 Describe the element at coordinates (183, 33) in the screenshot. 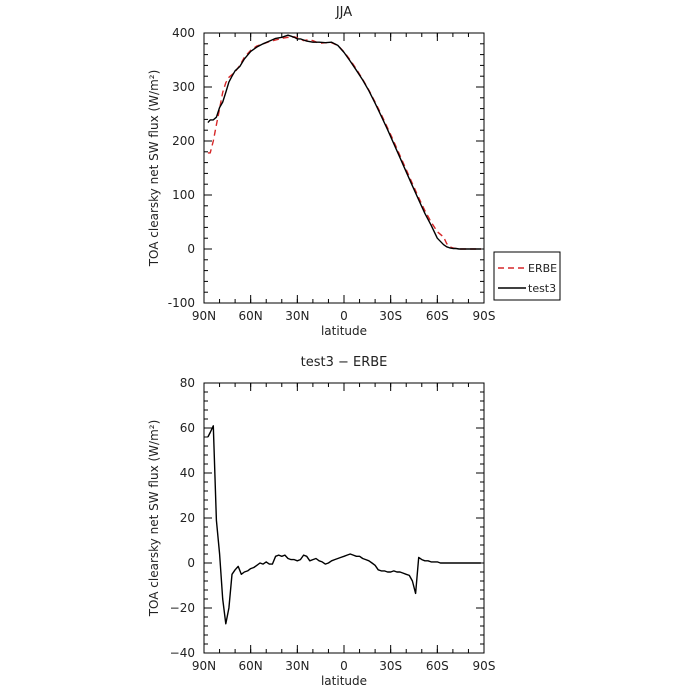

I see `y-tick-label: 400` at that location.